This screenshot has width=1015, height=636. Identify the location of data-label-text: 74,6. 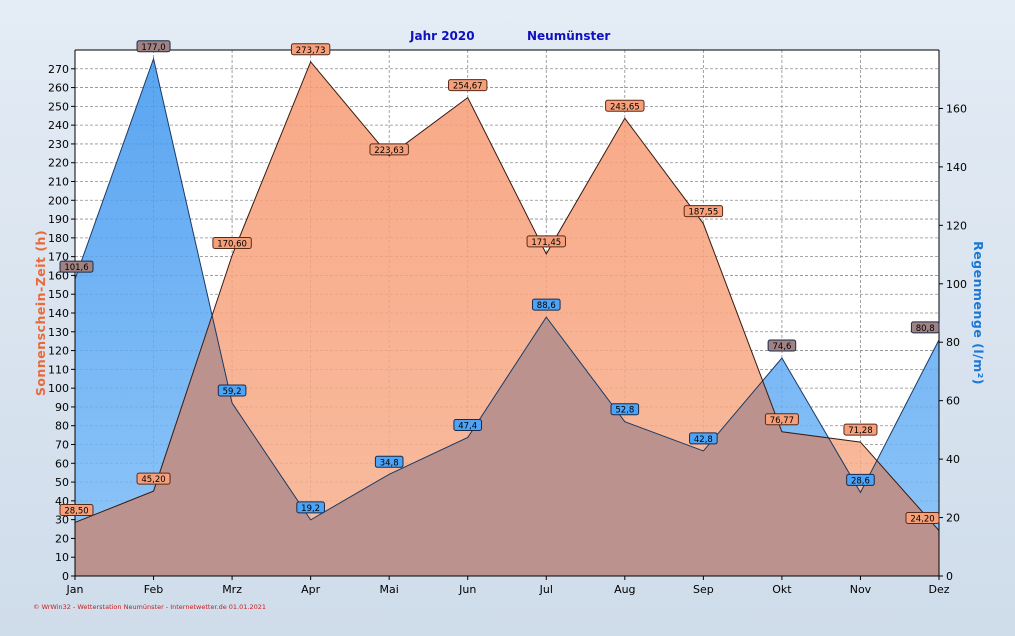
(781, 347).